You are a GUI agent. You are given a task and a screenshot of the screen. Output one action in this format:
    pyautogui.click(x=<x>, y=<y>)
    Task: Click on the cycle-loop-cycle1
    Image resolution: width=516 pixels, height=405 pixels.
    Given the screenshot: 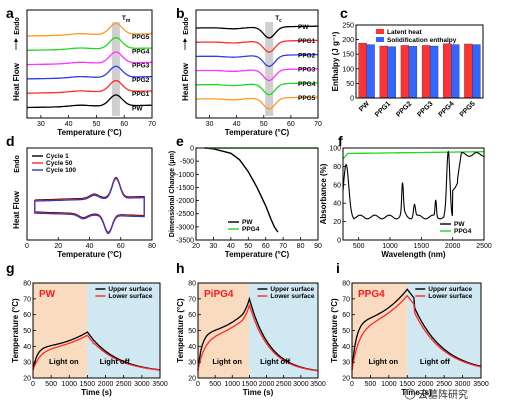 What is the action you would take?
    pyautogui.click(x=89, y=205)
    